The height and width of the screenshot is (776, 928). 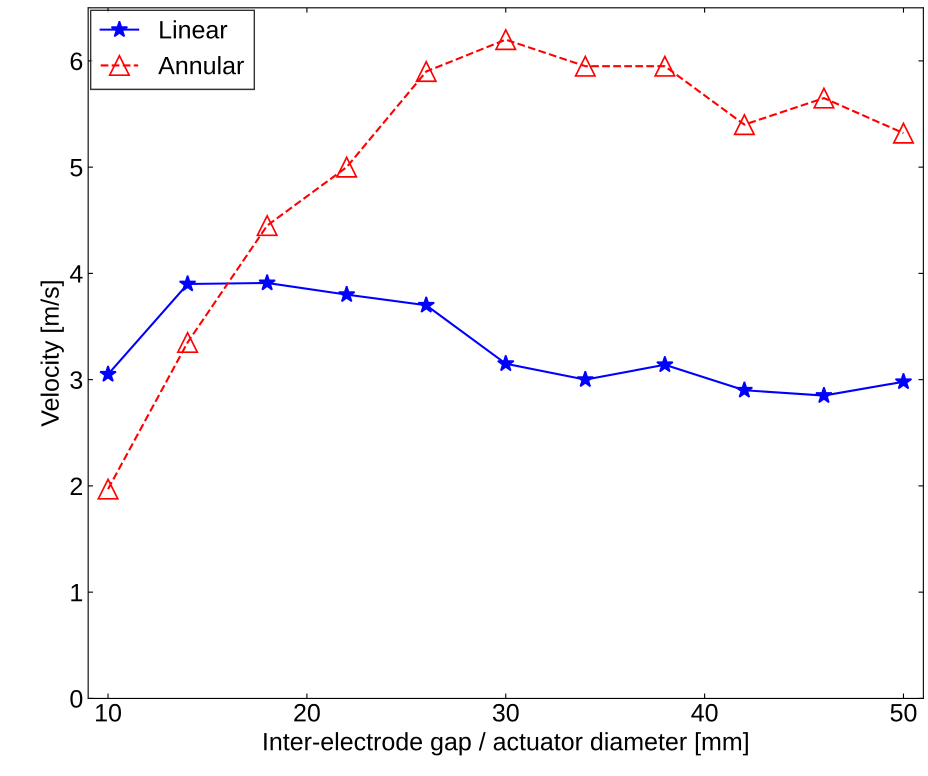 I want to click on y-tick-label: 5, so click(x=76, y=167).